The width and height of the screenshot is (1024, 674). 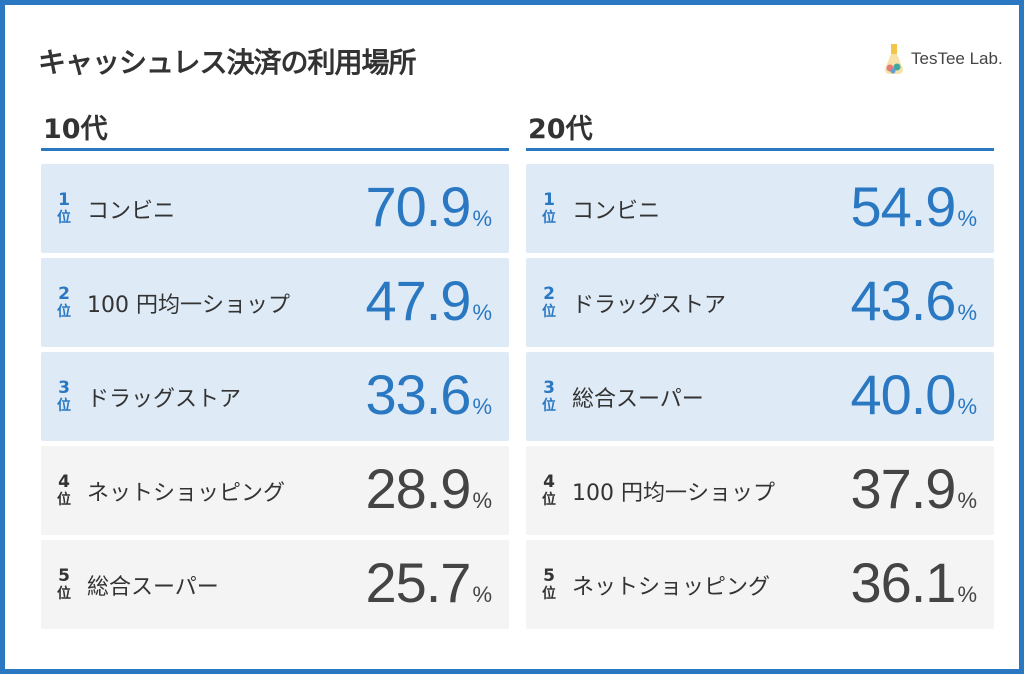 What do you see at coordinates (227, 62) in the screenshot?
I see `page-title: キャッシュレス決済の利用場所` at bounding box center [227, 62].